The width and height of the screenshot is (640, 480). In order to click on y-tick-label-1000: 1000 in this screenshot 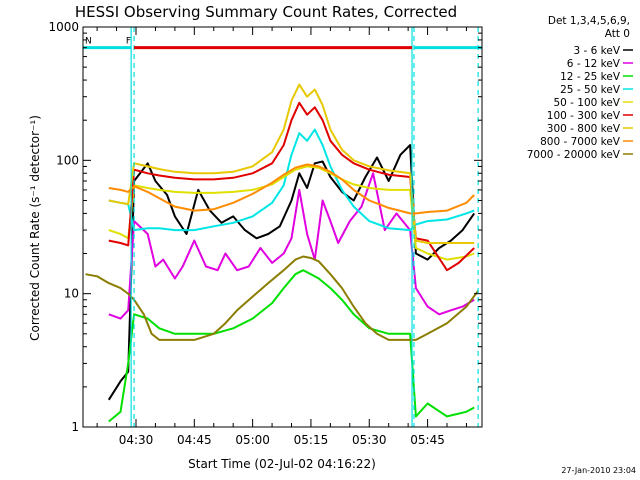, I will do `click(63, 27)`.